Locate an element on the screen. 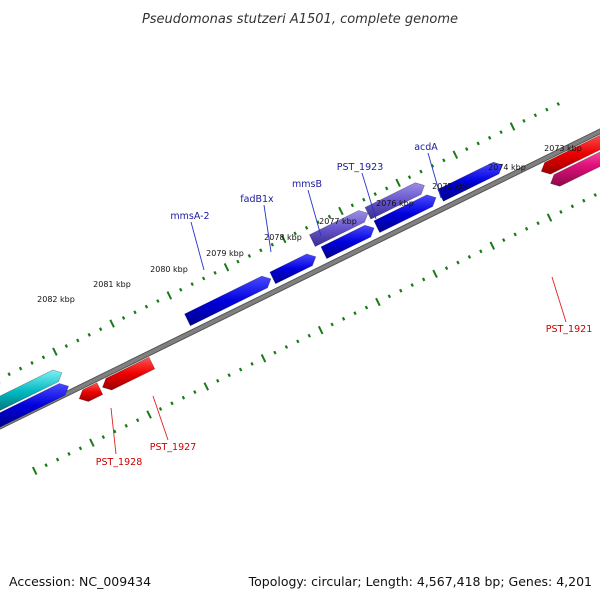 The image size is (600, 600). gene-arrow-PST_1921-a is located at coordinates (570, 154).